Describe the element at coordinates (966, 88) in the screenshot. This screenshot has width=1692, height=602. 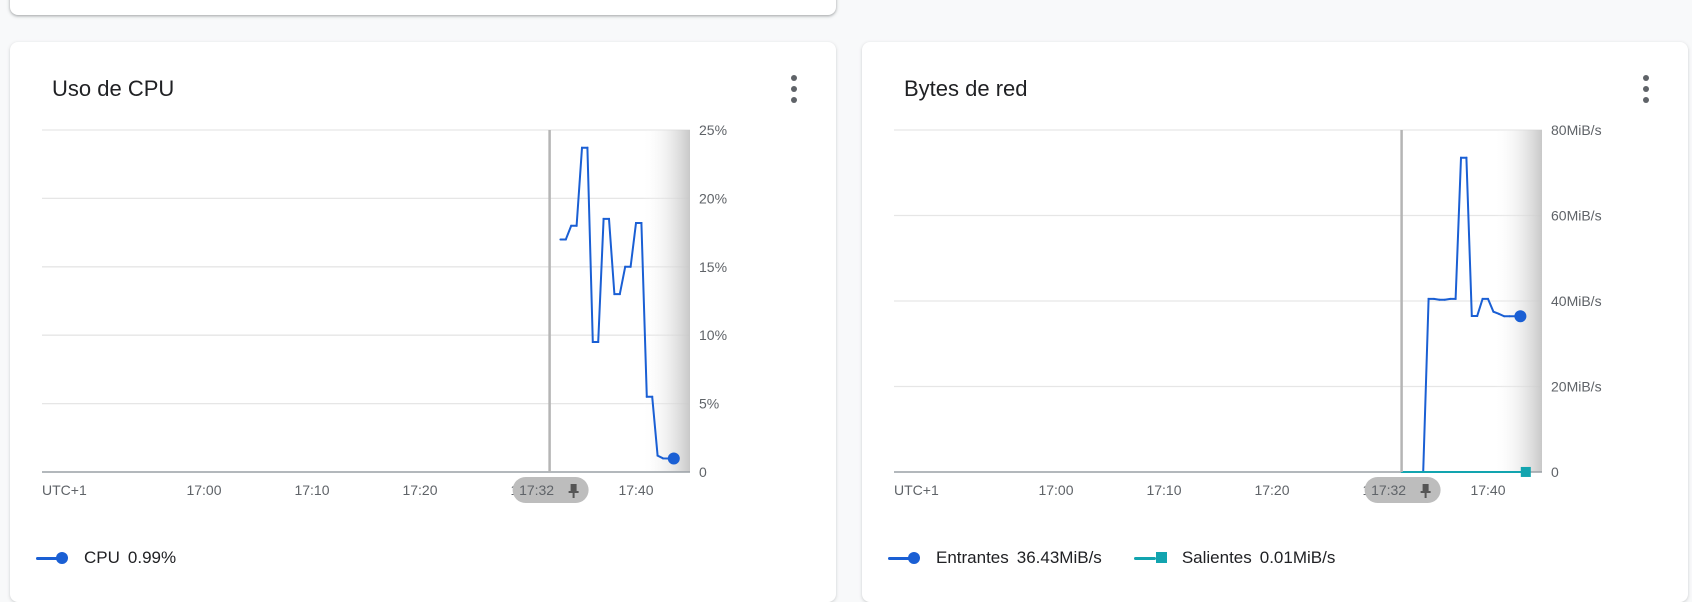
I see `card-title: Bytes de red` at that location.